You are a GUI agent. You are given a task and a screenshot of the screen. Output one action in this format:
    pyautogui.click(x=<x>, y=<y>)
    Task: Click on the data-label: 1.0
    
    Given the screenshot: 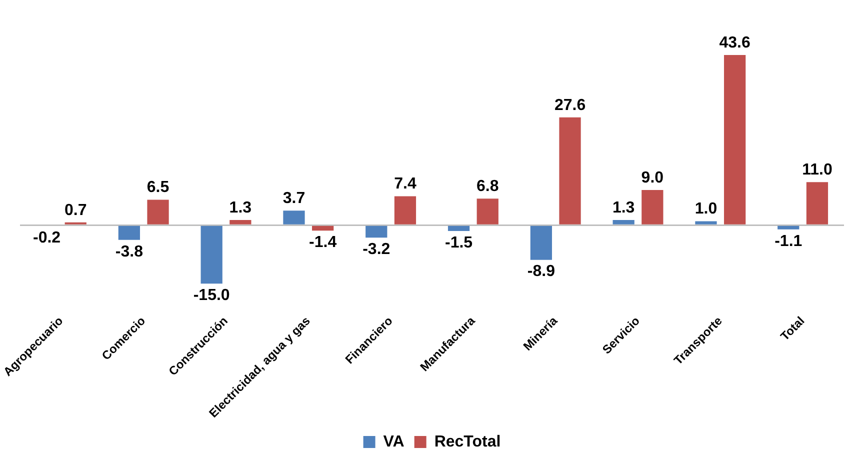 What is the action you would take?
    pyautogui.click(x=706, y=209)
    